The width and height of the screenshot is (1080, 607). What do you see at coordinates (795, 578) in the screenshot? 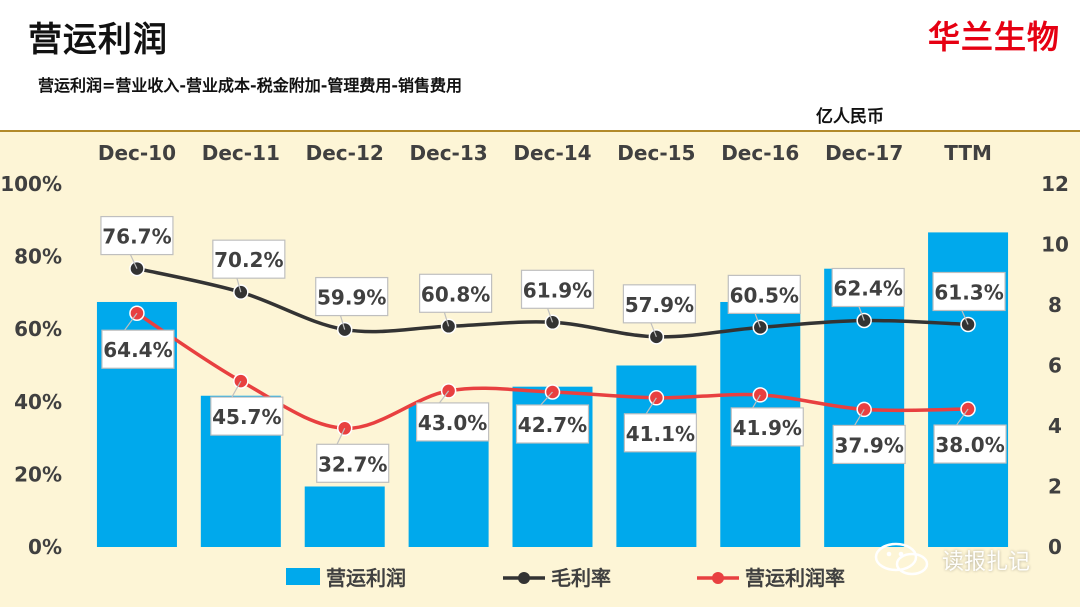
I see `legend-label: 营运利润率` at bounding box center [795, 578].